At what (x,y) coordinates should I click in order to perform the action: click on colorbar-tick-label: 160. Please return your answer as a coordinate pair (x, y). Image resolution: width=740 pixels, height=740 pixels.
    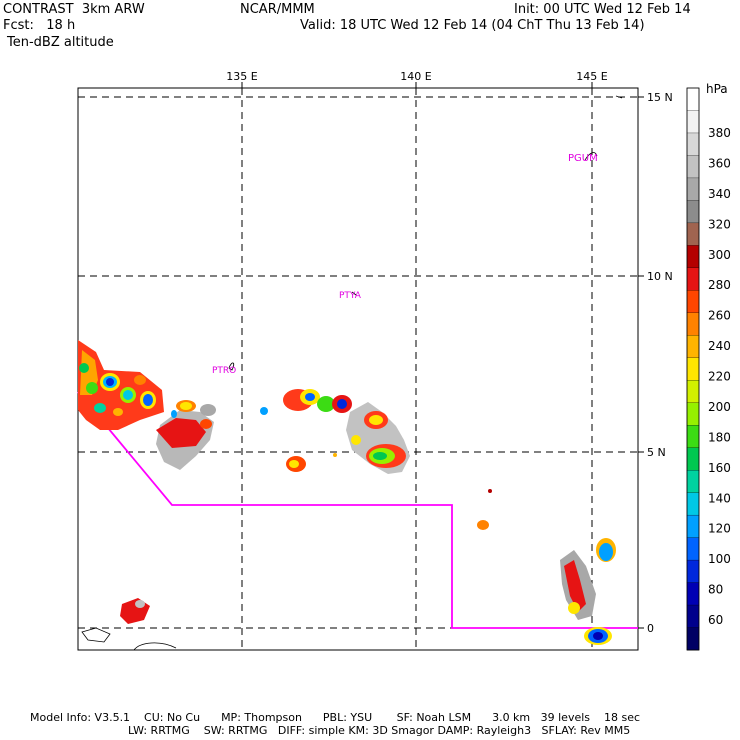
    Looking at the image, I should click on (719, 468).